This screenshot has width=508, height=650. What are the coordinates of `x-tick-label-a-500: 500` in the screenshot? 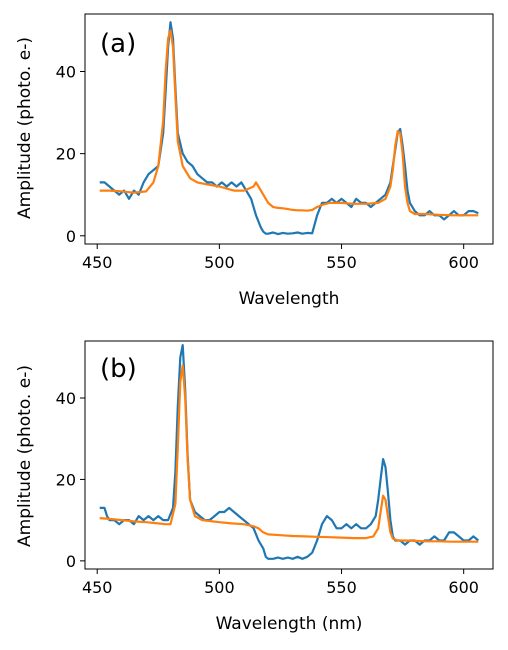 It's located at (219, 262).